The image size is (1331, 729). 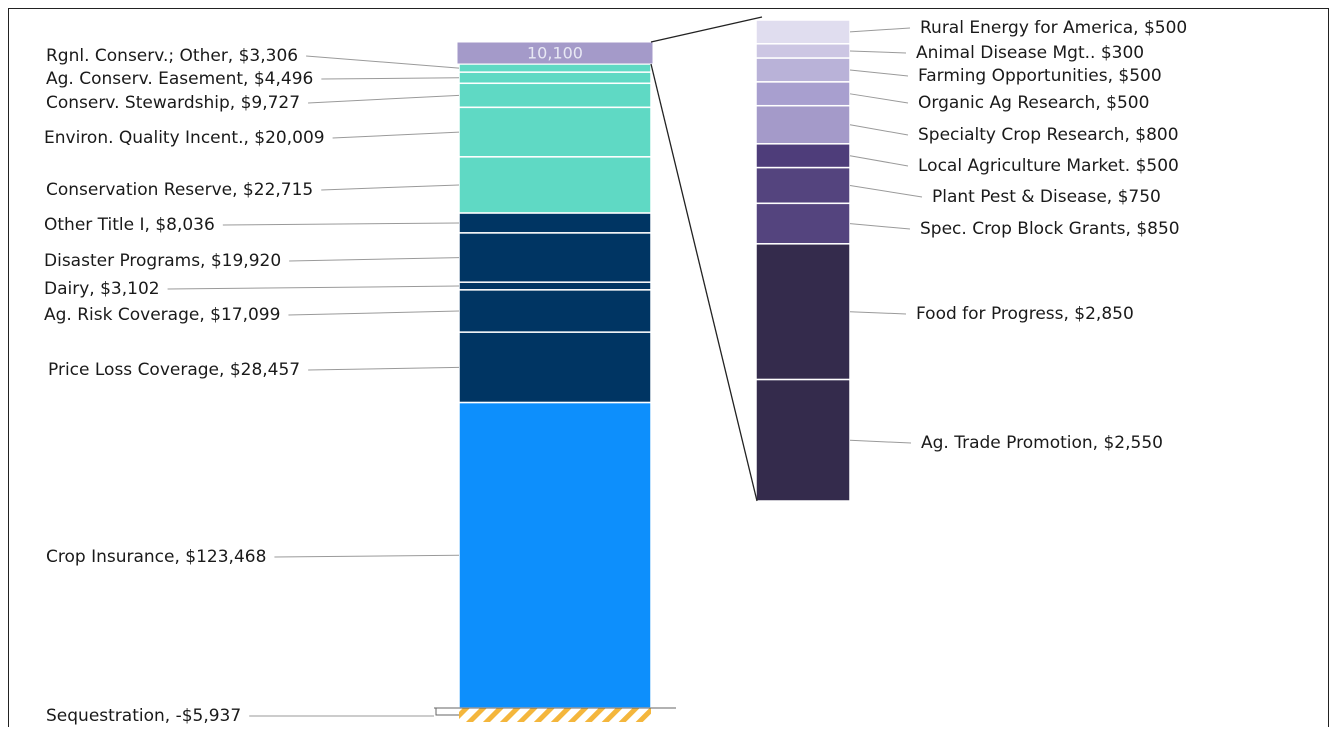 What do you see at coordinates (390, 187) in the screenshot?
I see `leader-line-conservation-reserve` at bounding box center [390, 187].